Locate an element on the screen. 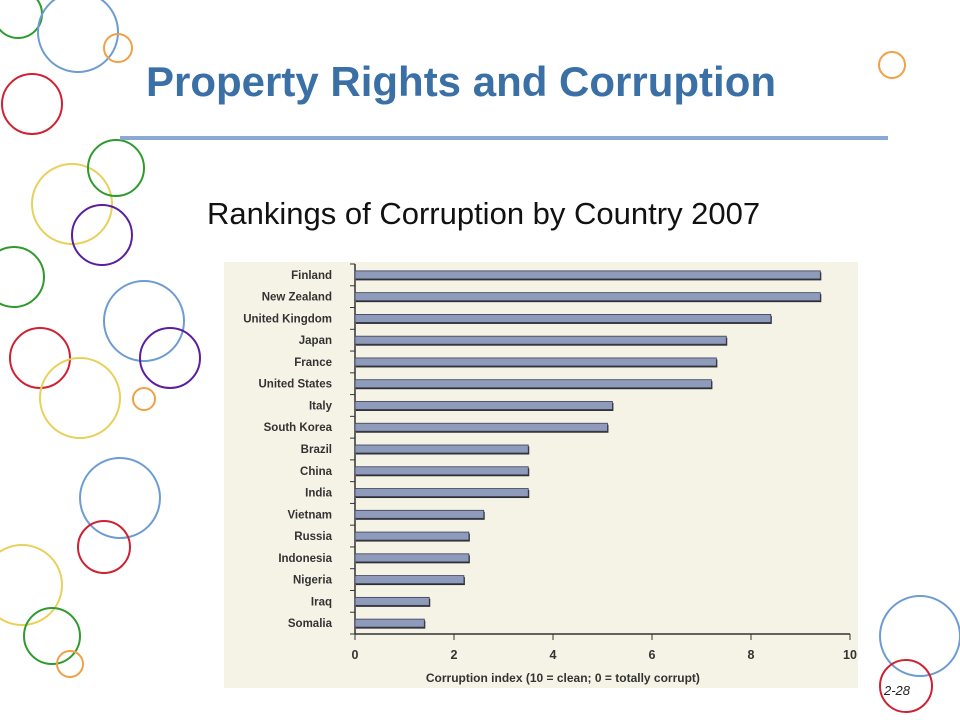  bar-china is located at coordinates (441, 471).